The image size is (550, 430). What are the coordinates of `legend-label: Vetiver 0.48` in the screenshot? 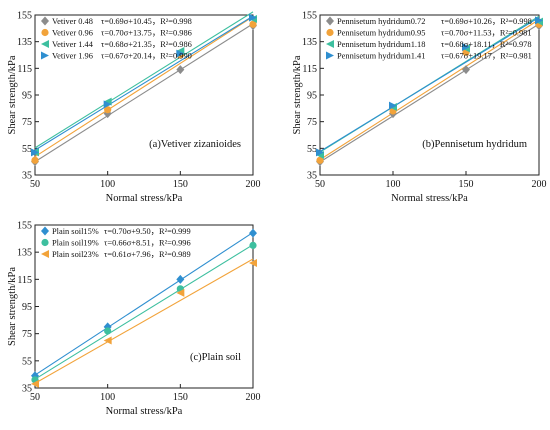 It's located at (72, 21).